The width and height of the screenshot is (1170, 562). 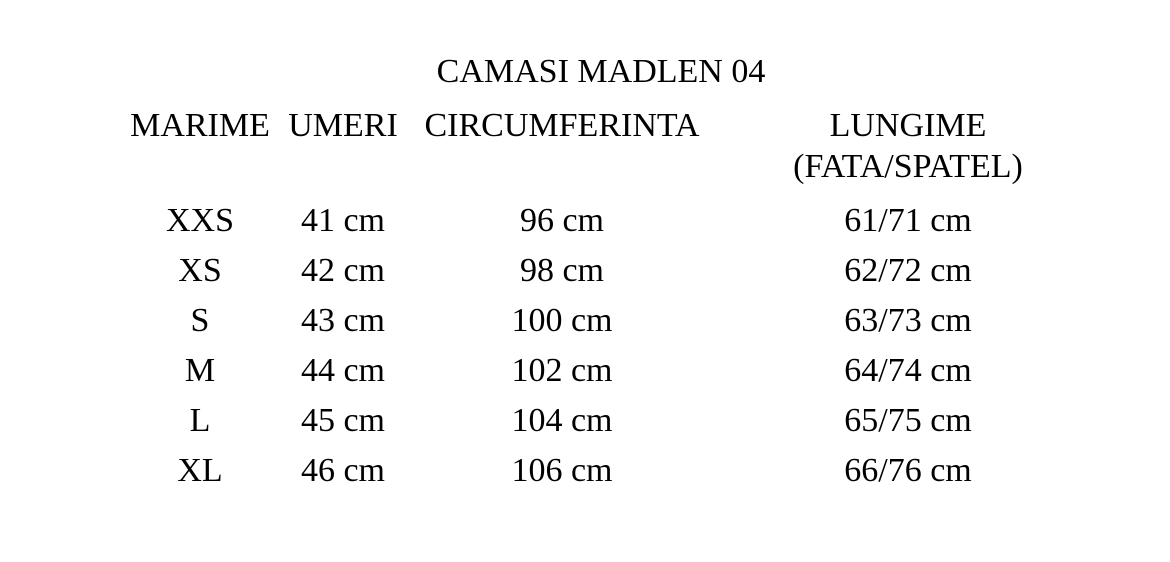 What do you see at coordinates (200, 420) in the screenshot?
I see `cell-marime: L` at bounding box center [200, 420].